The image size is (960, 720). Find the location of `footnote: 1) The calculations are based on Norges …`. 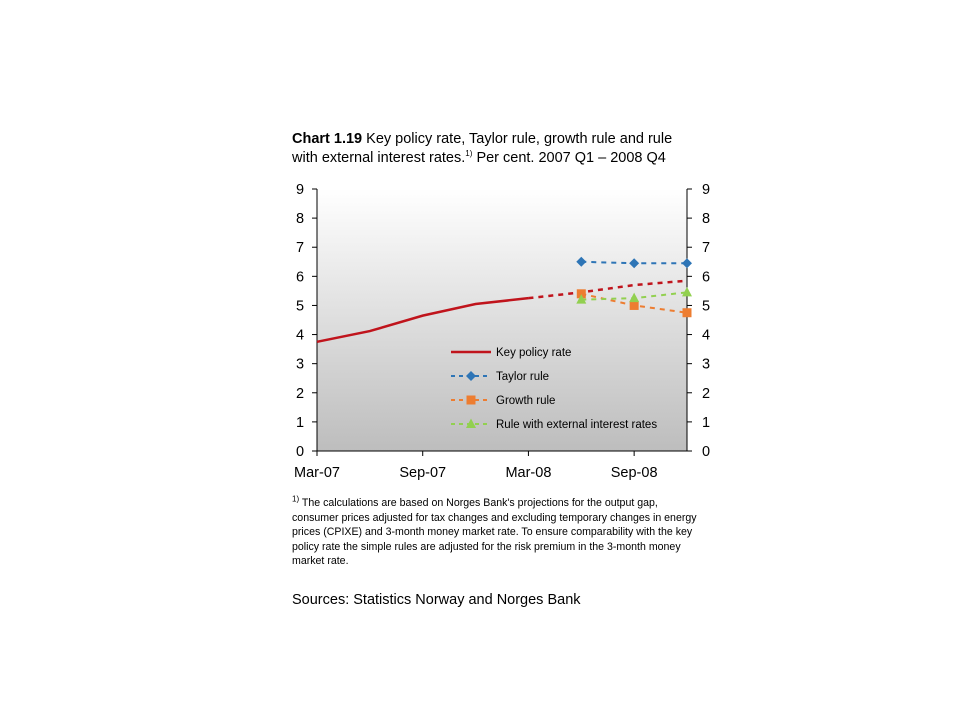

footnote: 1) The calculations are based on Norges … is located at coordinates (498, 531).